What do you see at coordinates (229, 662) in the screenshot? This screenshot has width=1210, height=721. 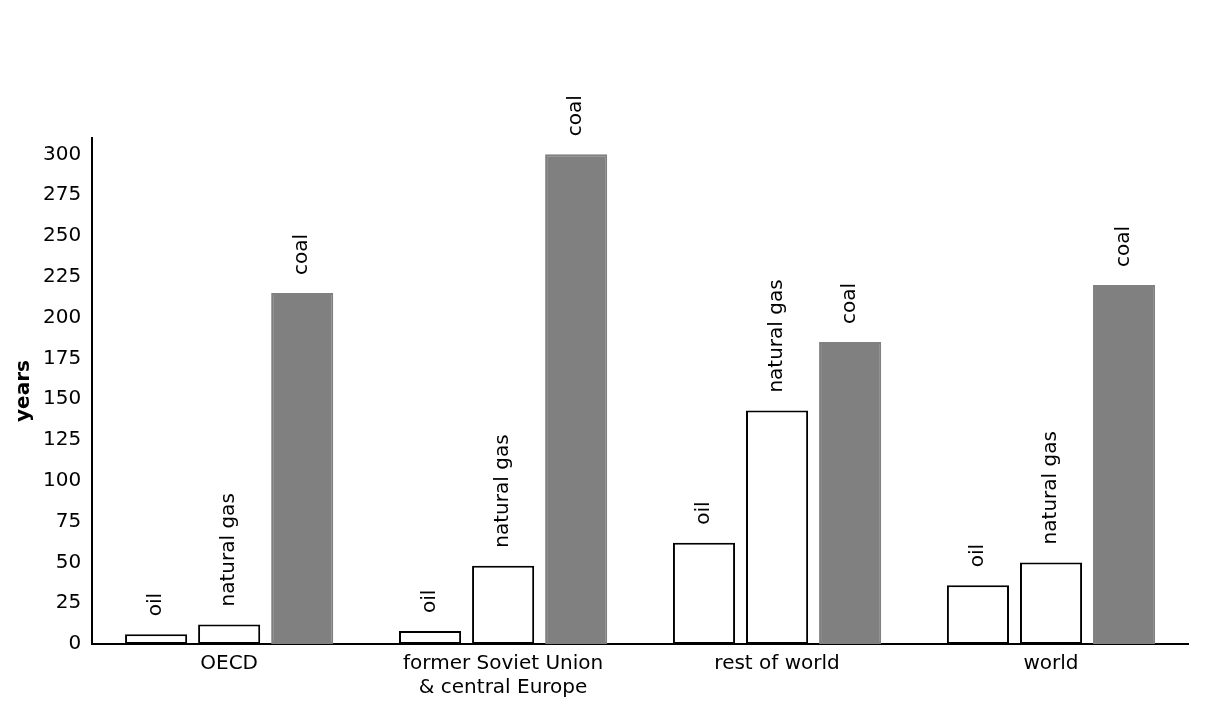 I see `x-tick-label: OECD` at bounding box center [229, 662].